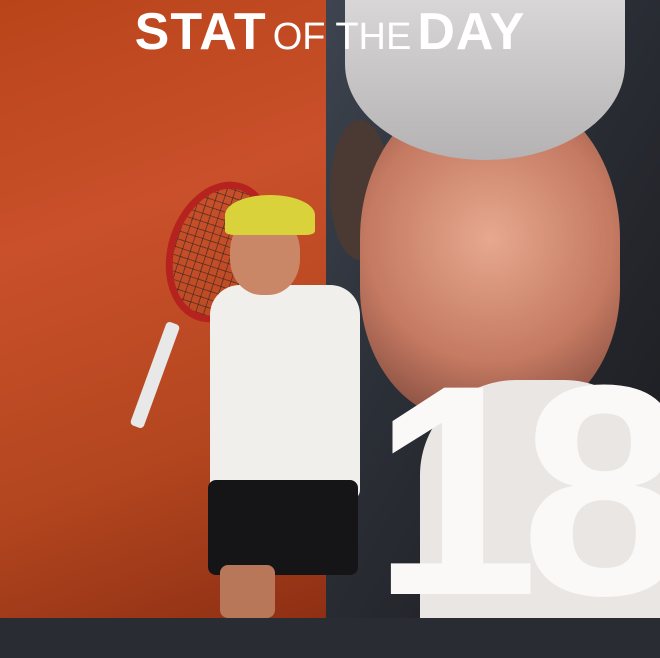 This screenshot has width=660, height=658. Describe the element at coordinates (283, 527) in the screenshot. I see `player-shorts` at that location.